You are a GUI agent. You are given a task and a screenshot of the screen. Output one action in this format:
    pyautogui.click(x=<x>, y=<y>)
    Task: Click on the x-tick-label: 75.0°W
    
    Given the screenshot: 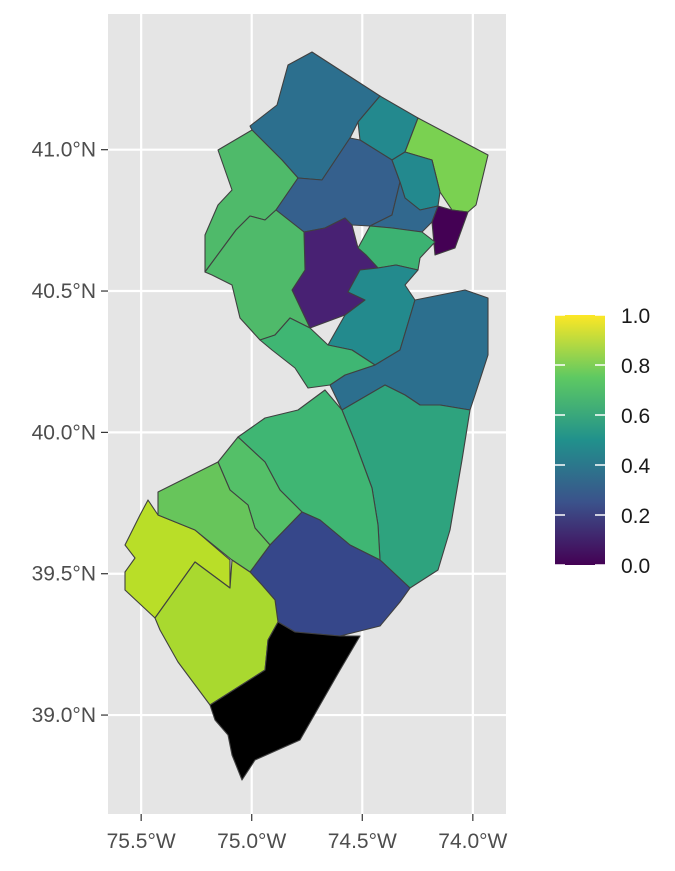 What is the action you would take?
    pyautogui.click(x=251, y=841)
    